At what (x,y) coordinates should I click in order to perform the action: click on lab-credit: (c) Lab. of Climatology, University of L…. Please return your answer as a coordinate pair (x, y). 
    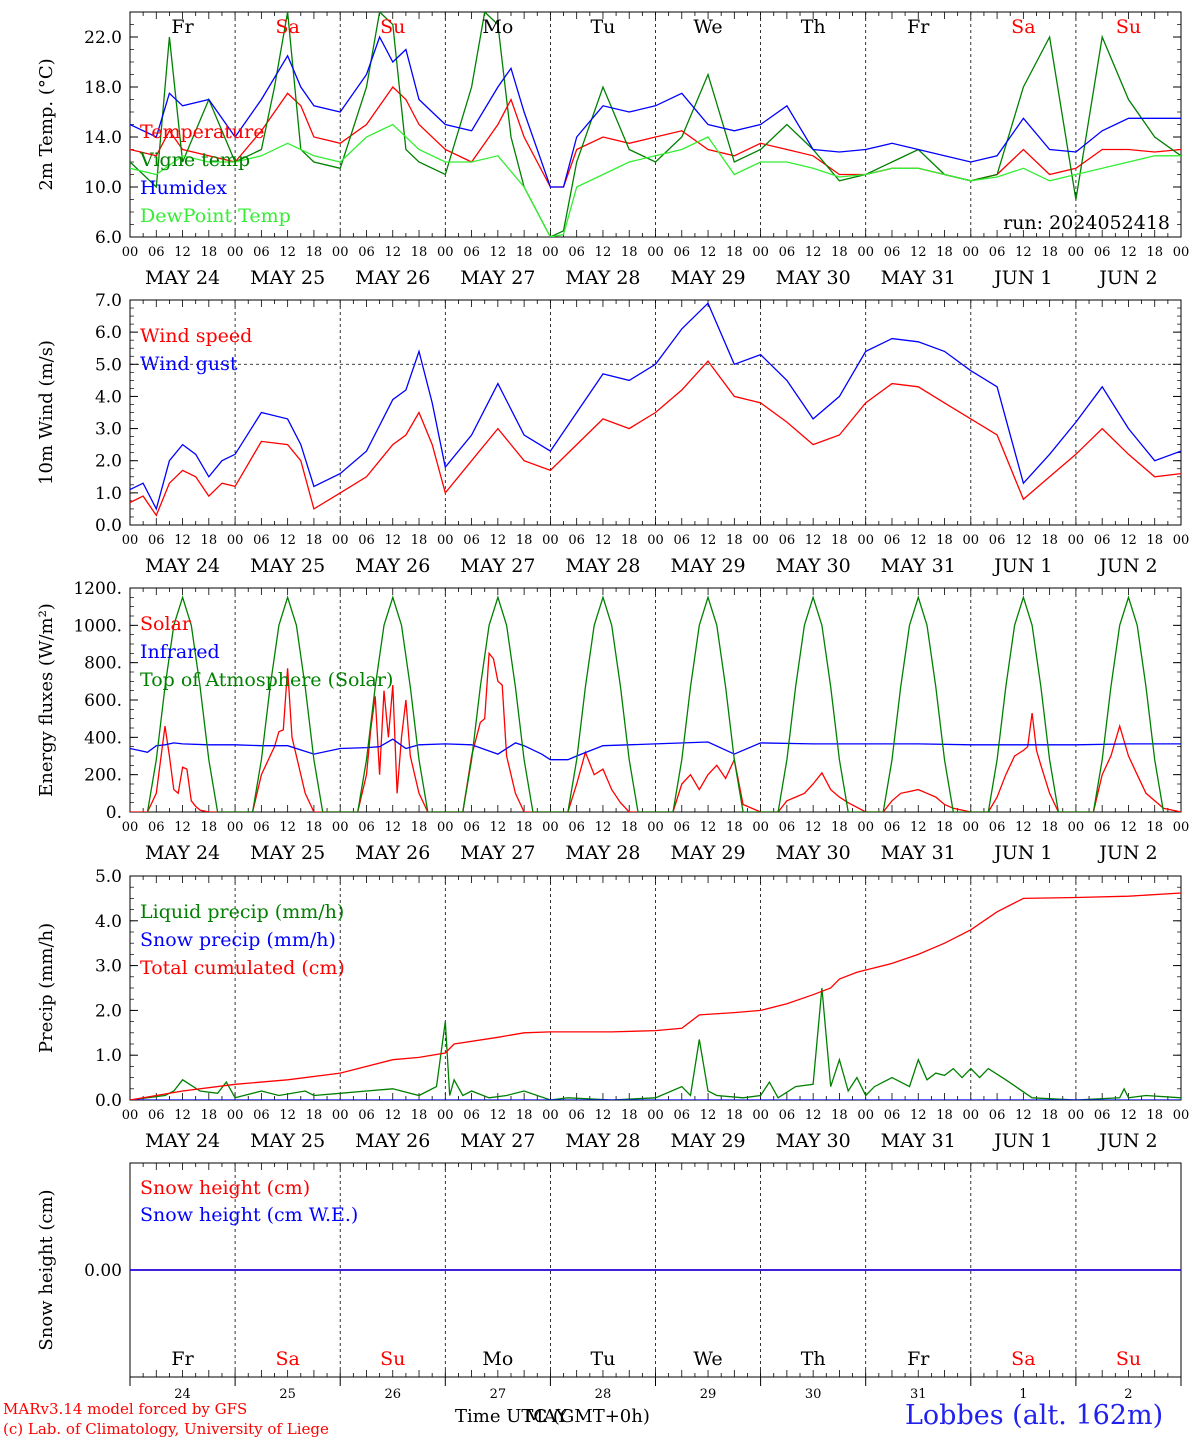
    Looking at the image, I should click on (166, 1429).